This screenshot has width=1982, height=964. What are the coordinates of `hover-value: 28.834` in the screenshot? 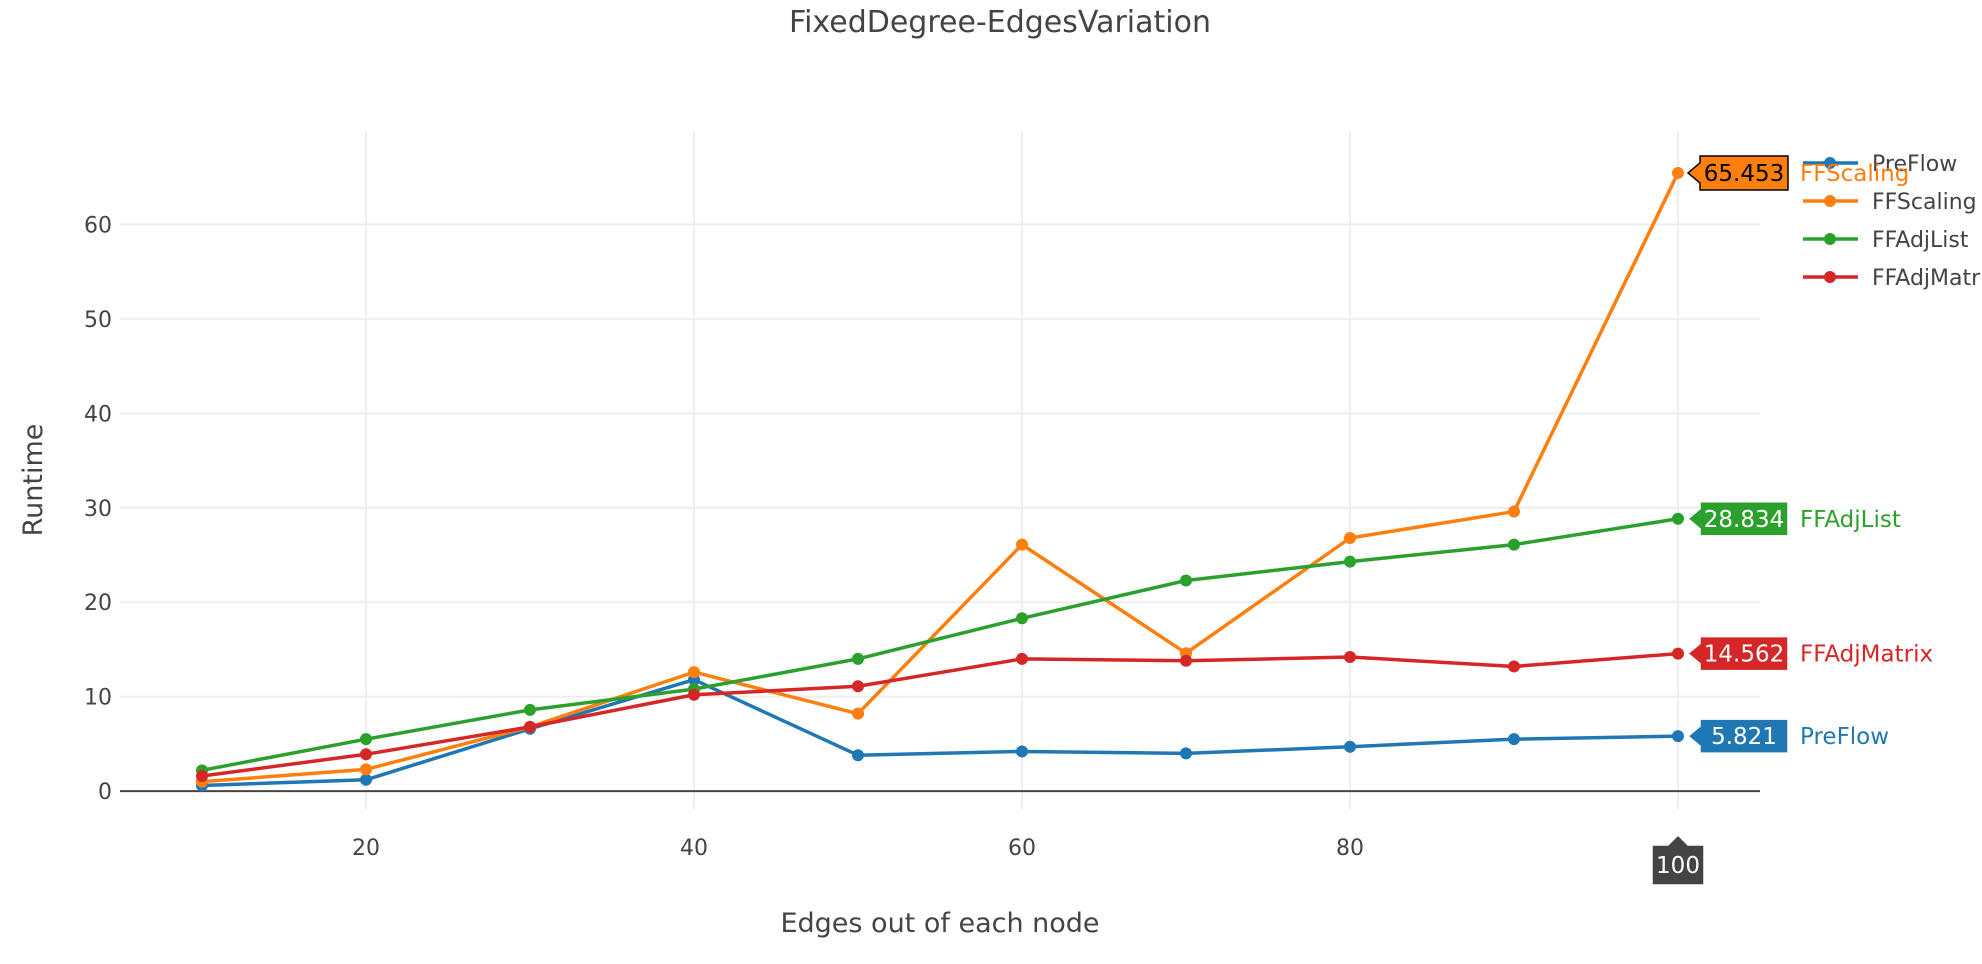 It's located at (1744, 520).